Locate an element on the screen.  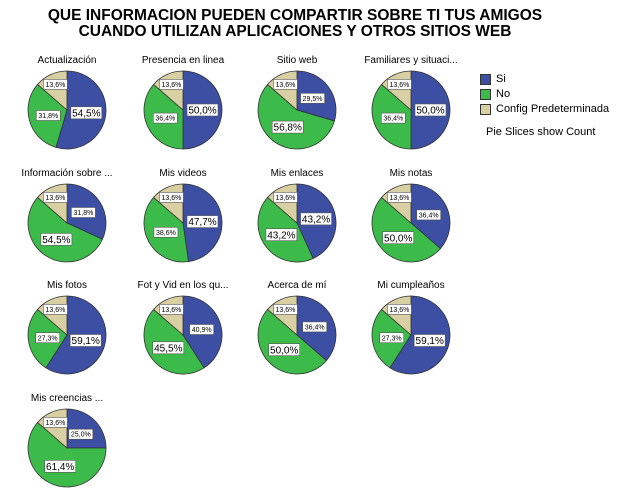
pie-actualizacion: Actualización 54,5% 31,8% 13,6% is located at coordinates (67, 102).